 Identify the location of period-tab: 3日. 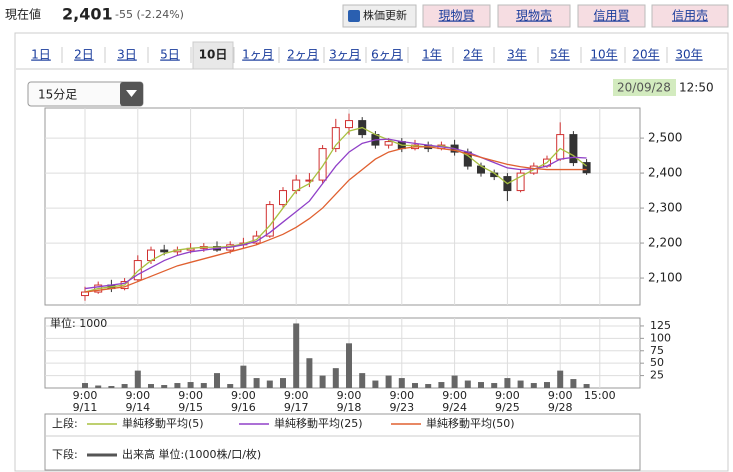
(127, 55).